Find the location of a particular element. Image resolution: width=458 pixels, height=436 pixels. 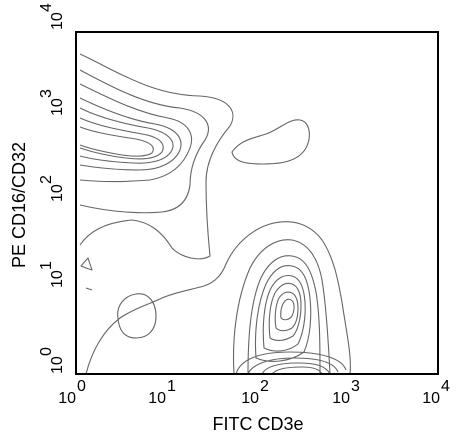

x-tick-label: 10¹ is located at coordinates (162, 392).